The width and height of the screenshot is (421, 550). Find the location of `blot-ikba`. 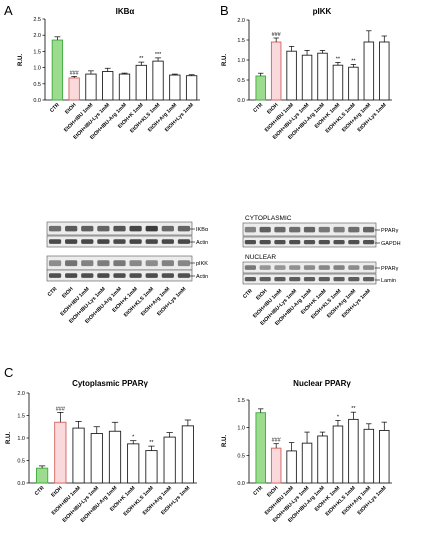

blot-ikba is located at coordinates (119, 228).